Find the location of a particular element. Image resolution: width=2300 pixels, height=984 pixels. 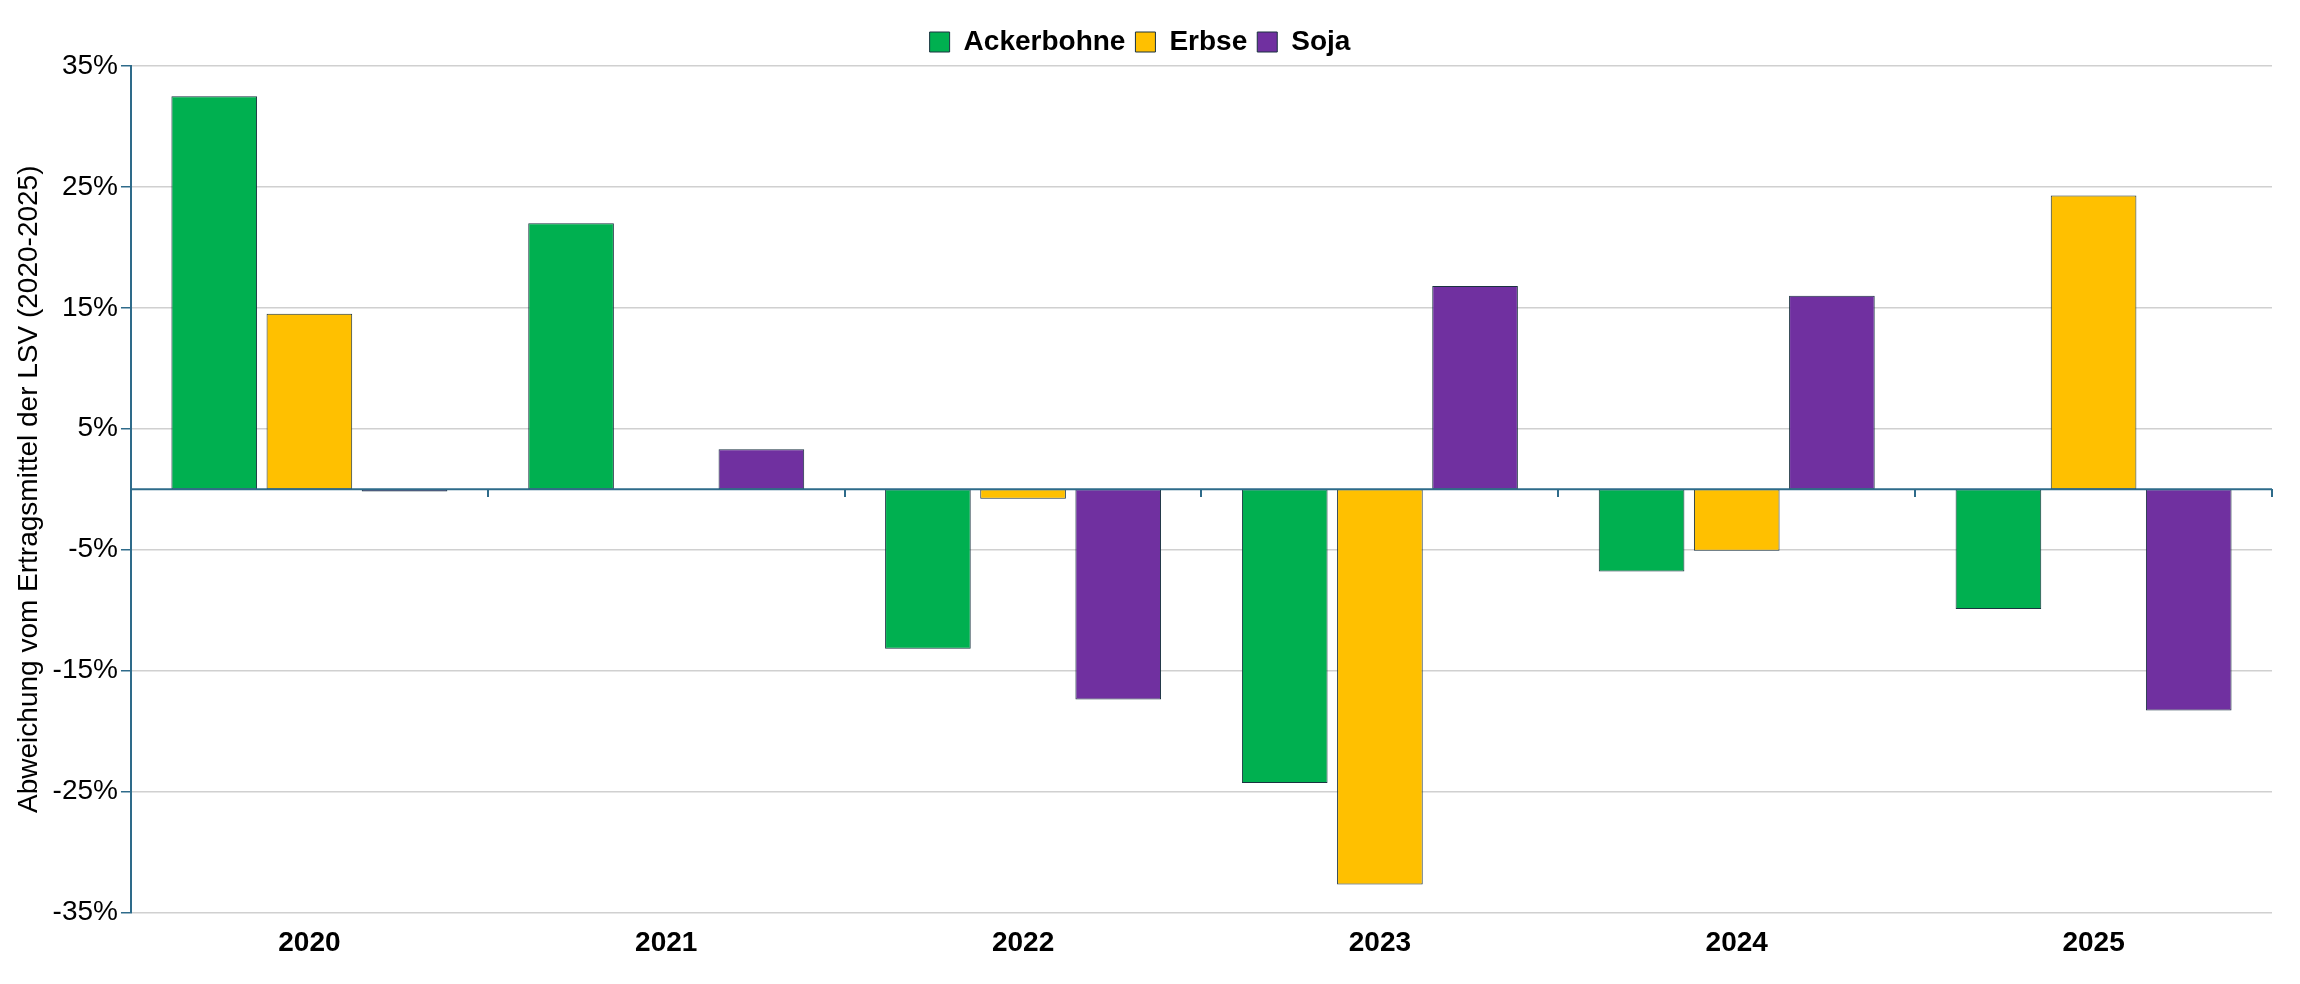

y-tick-label: -5% is located at coordinates (93, 548).